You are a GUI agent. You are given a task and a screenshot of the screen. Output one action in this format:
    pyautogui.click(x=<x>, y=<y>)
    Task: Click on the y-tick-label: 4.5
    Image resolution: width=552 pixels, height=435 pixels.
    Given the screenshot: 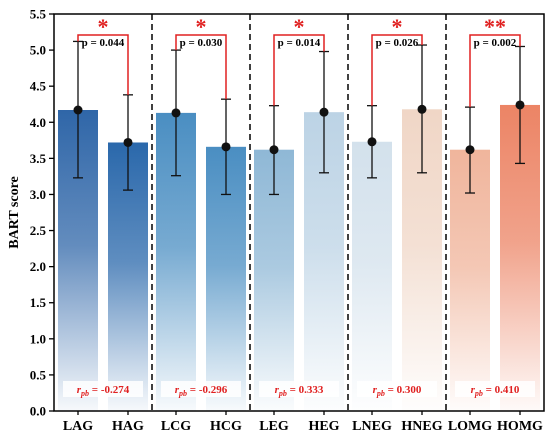 What is the action you would take?
    pyautogui.click(x=38, y=86)
    